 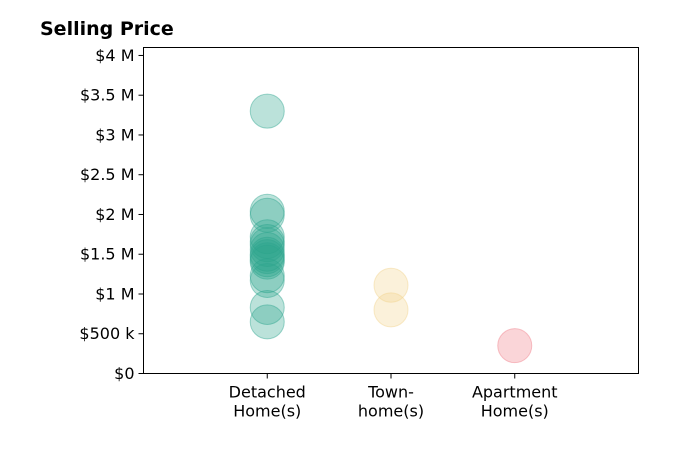 I want to click on x-category-label: Town-home(s), so click(x=391, y=402).